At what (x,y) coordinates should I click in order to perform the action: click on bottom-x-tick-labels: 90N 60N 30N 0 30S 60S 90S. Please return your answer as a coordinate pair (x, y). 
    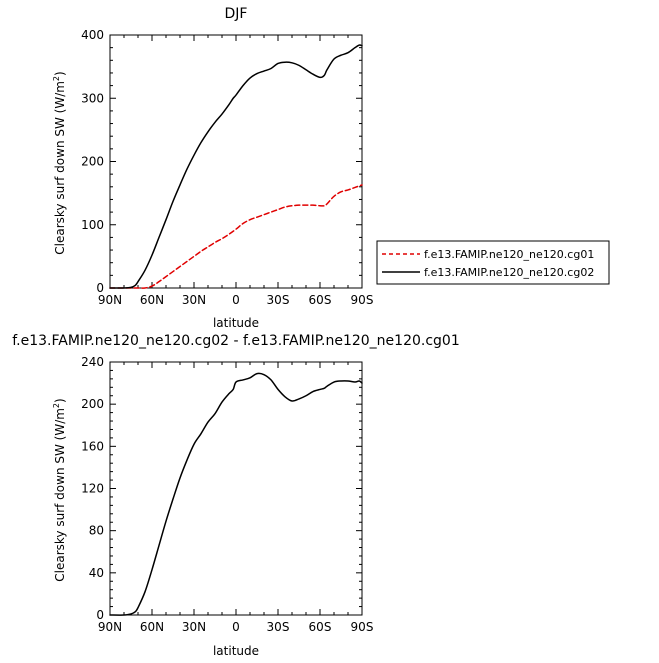
    Looking at the image, I should click on (236, 627).